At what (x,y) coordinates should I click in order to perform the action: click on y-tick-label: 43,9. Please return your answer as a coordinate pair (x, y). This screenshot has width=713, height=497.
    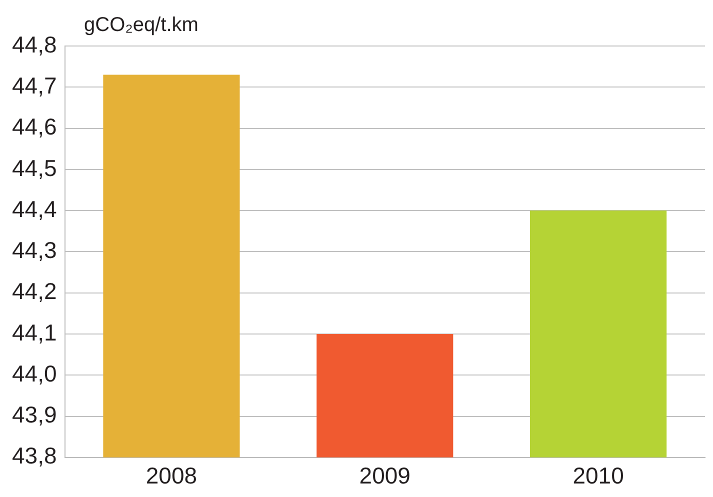
    Looking at the image, I should click on (34, 415).